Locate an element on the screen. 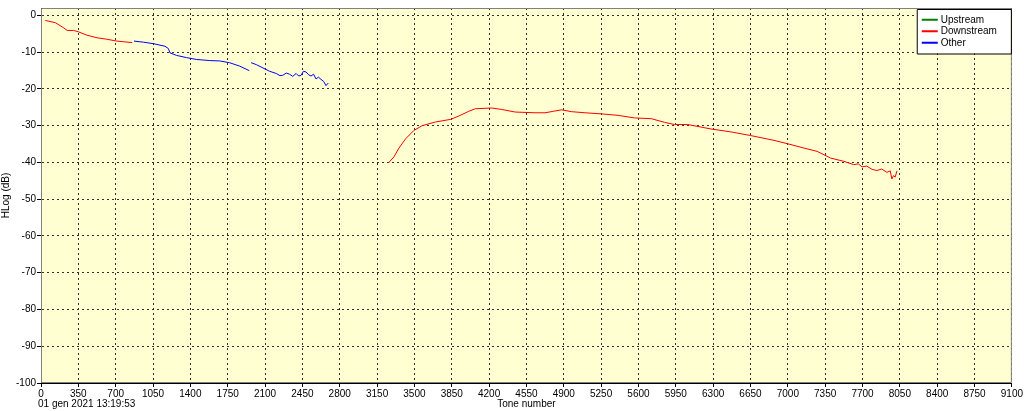 This screenshot has height=411, width=1024. x-tick-label: 350 is located at coordinates (79, 393).